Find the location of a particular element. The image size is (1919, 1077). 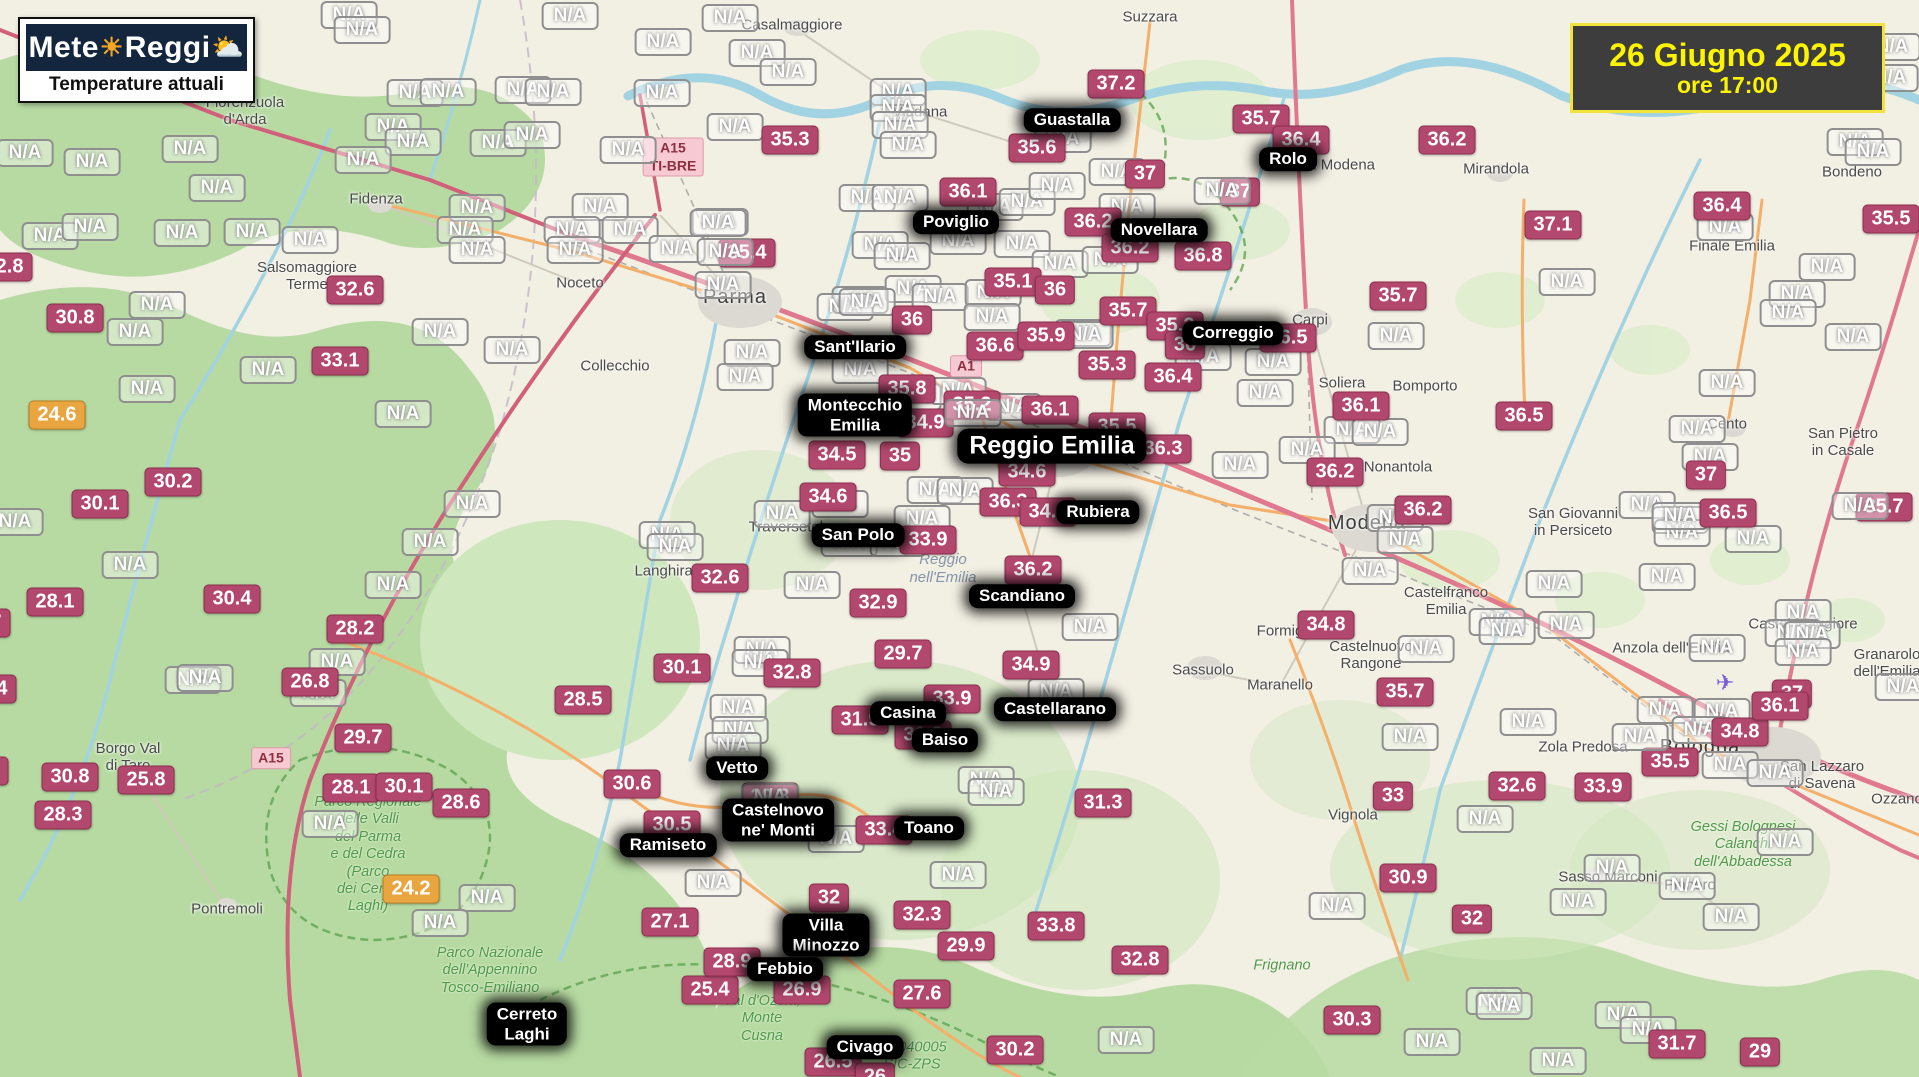

temp-badge: 34.5 is located at coordinates (837, 455).